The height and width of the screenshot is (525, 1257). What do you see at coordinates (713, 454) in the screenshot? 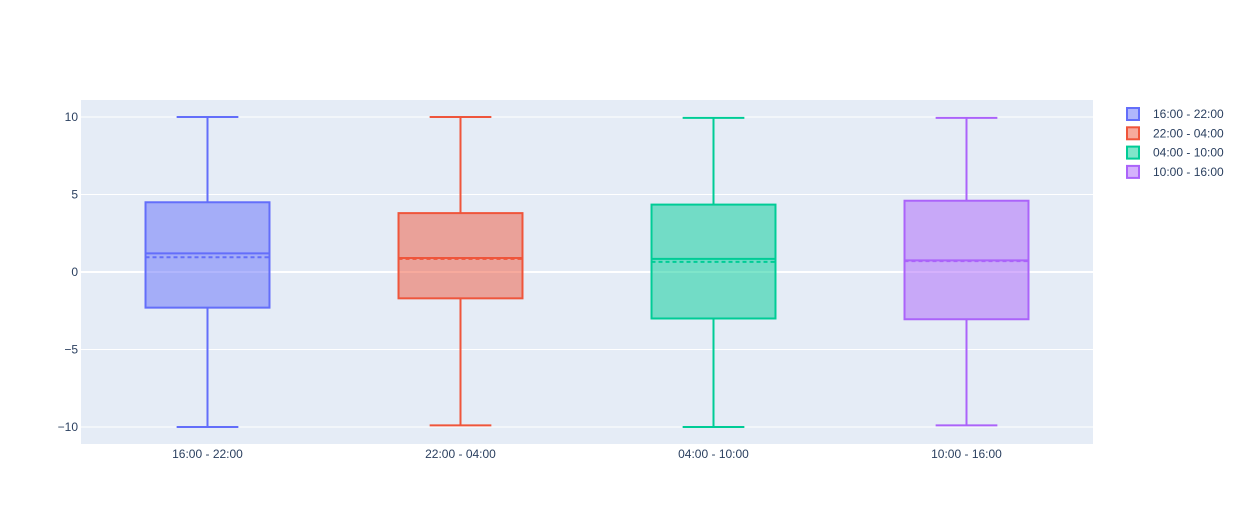
I see `x-tick-label: 04:00 - 10:00` at bounding box center [713, 454].